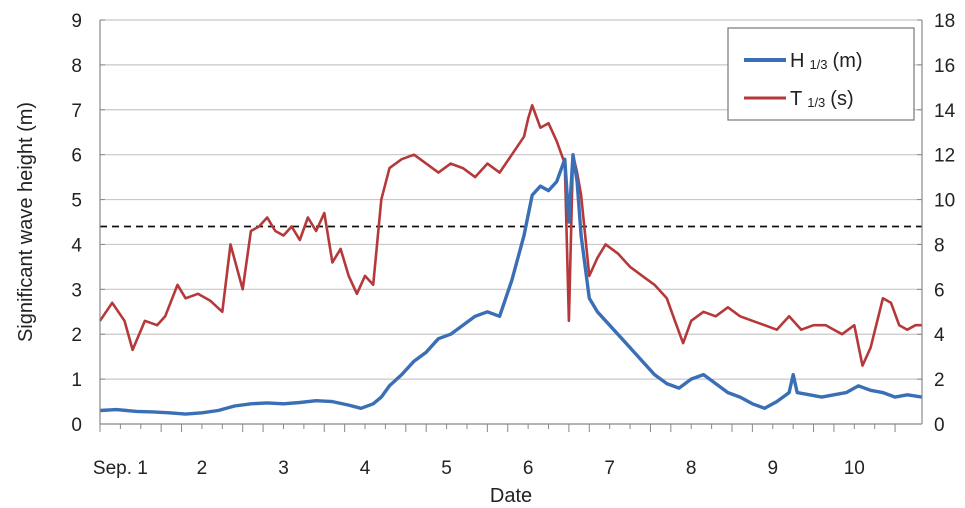 This screenshot has height=508, width=965. I want to click on x-tick-label-8: 8, so click(691, 468).